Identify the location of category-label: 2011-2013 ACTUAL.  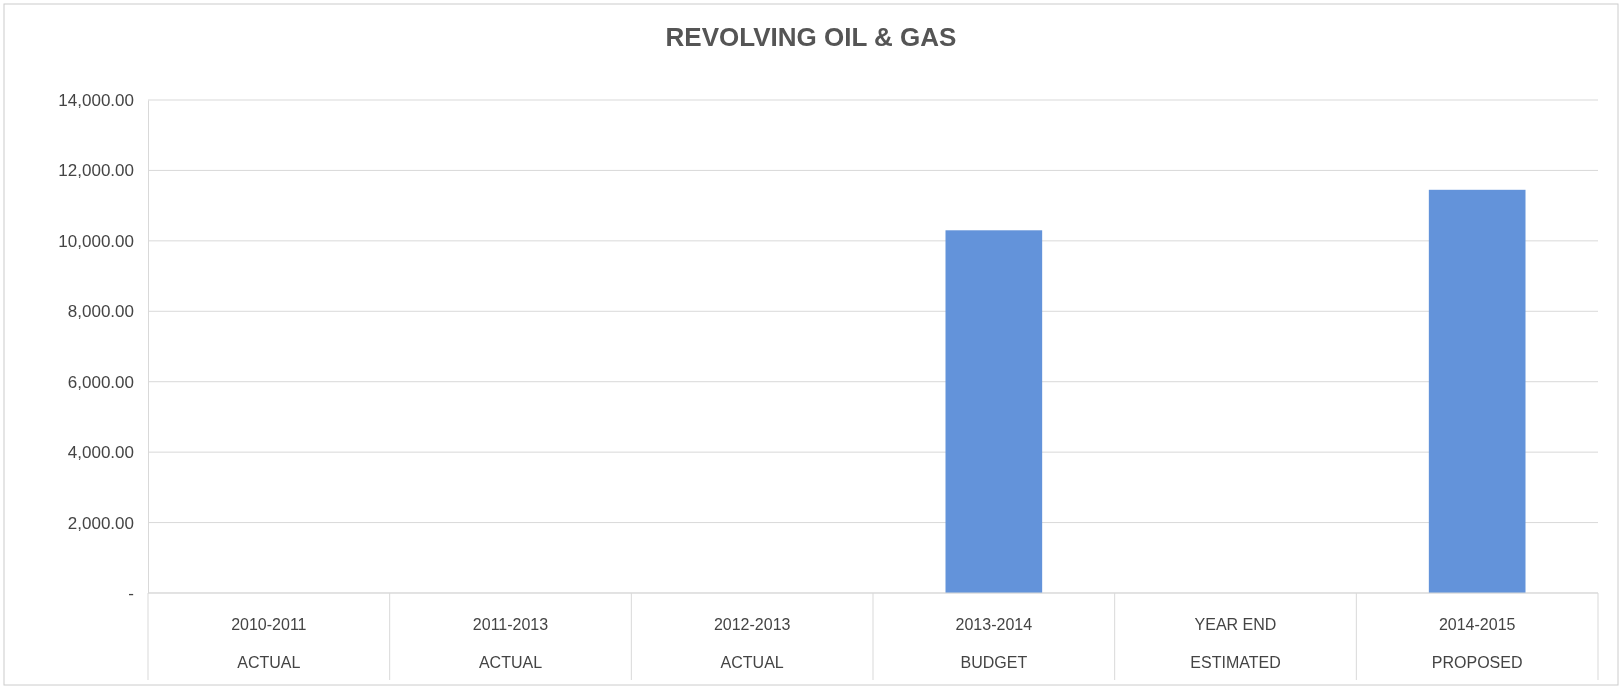
(510, 643).